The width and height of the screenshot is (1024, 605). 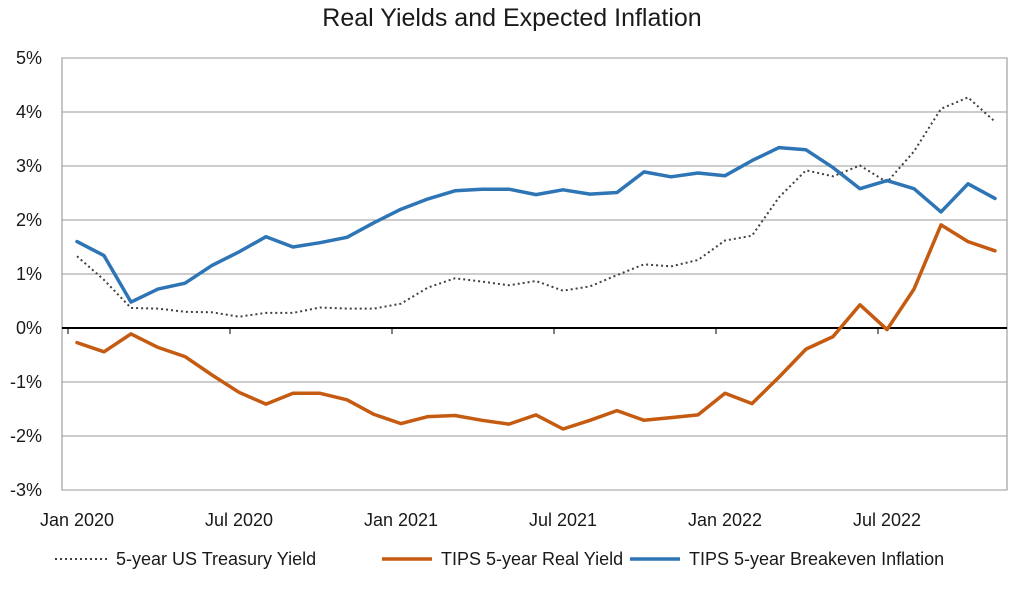 I want to click on y-tick-label: 5%, so click(x=29, y=58).